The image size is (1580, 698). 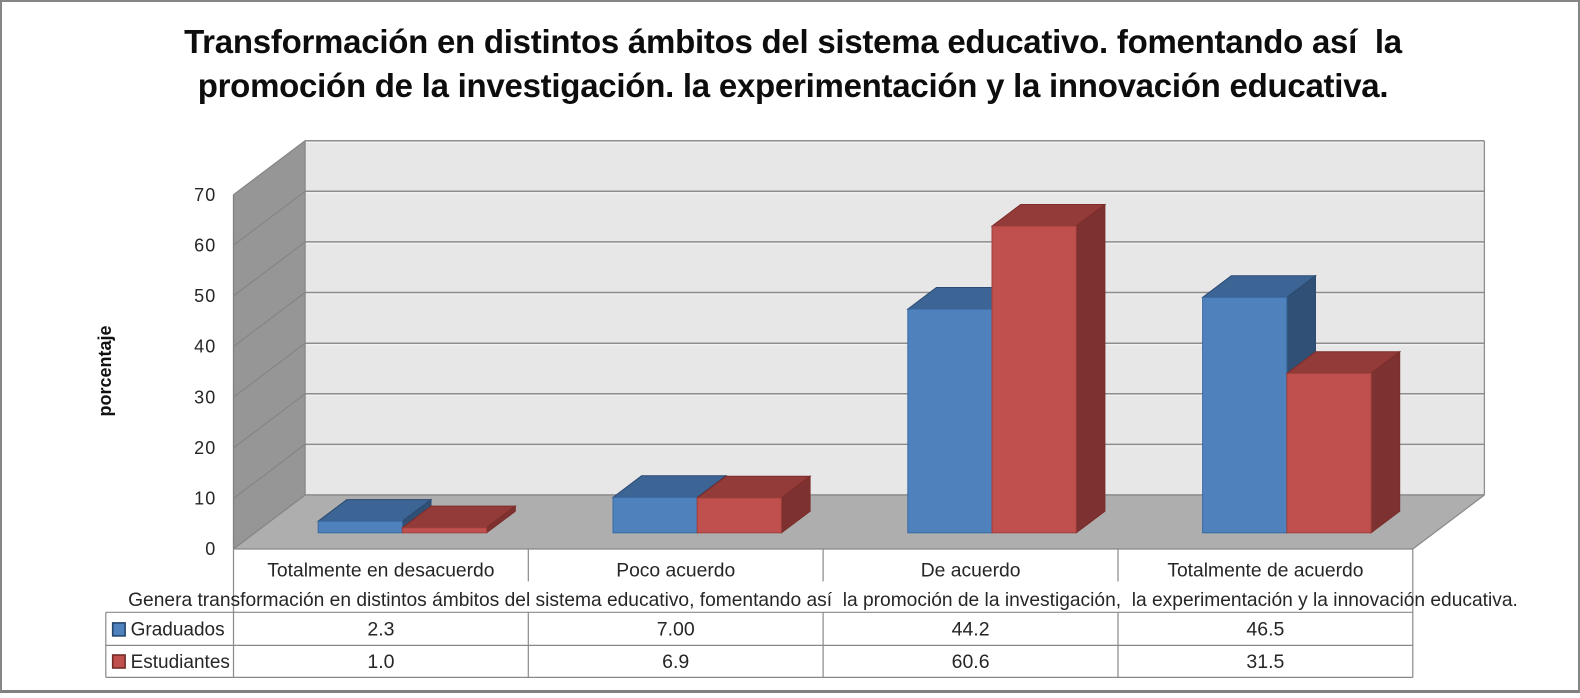 What do you see at coordinates (675, 662) in the screenshot?
I see `svg-text: 6.9` at bounding box center [675, 662].